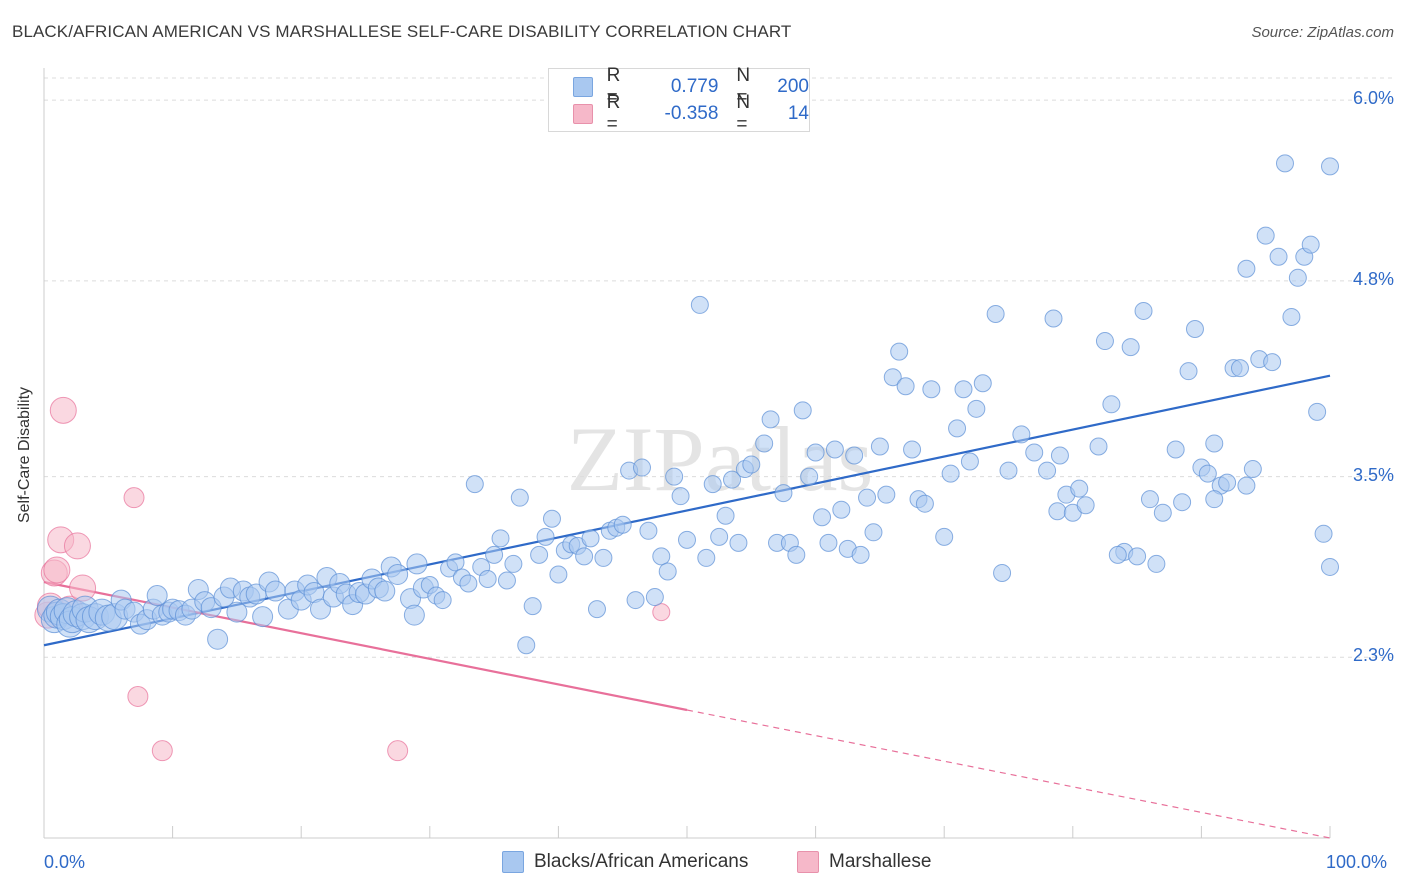  What do you see at coordinates (880, 861) in the screenshot?
I see `bottom-legend-label: Marshallese` at bounding box center [880, 861].